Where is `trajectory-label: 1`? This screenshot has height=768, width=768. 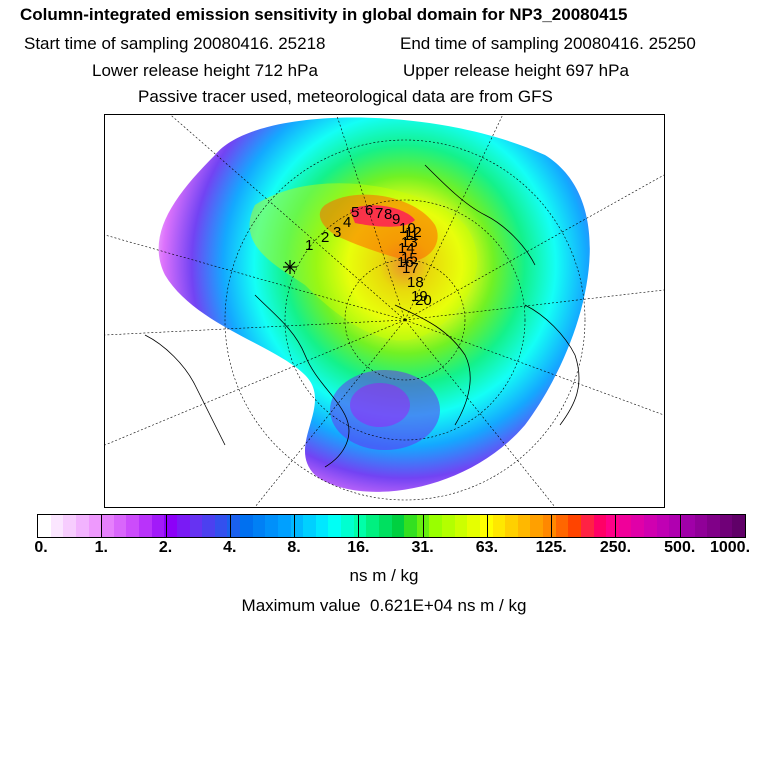
trajectory-label: 1 is located at coordinates (309, 245).